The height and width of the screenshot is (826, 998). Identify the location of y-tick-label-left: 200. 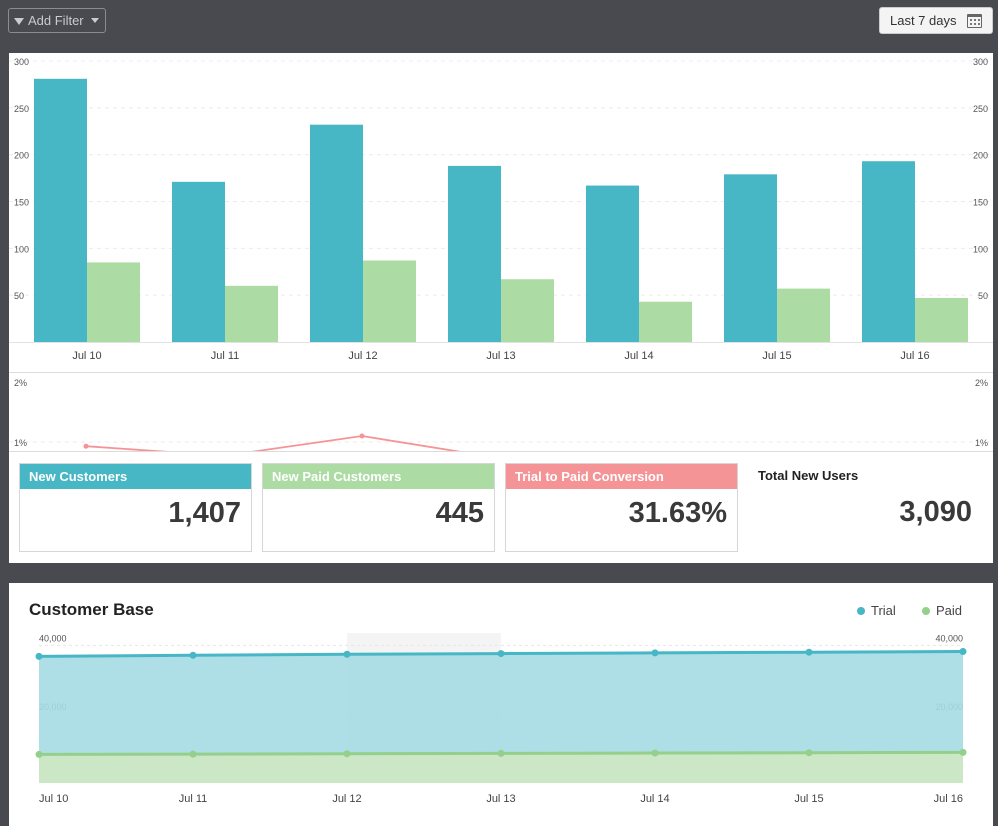
(21, 156).